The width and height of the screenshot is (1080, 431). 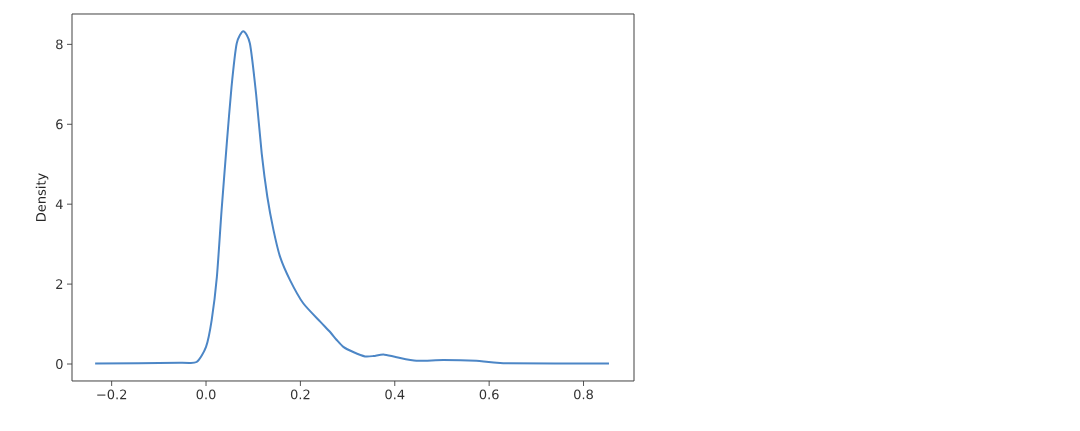 I want to click on x-tick-label: 0.0, so click(x=206, y=394).